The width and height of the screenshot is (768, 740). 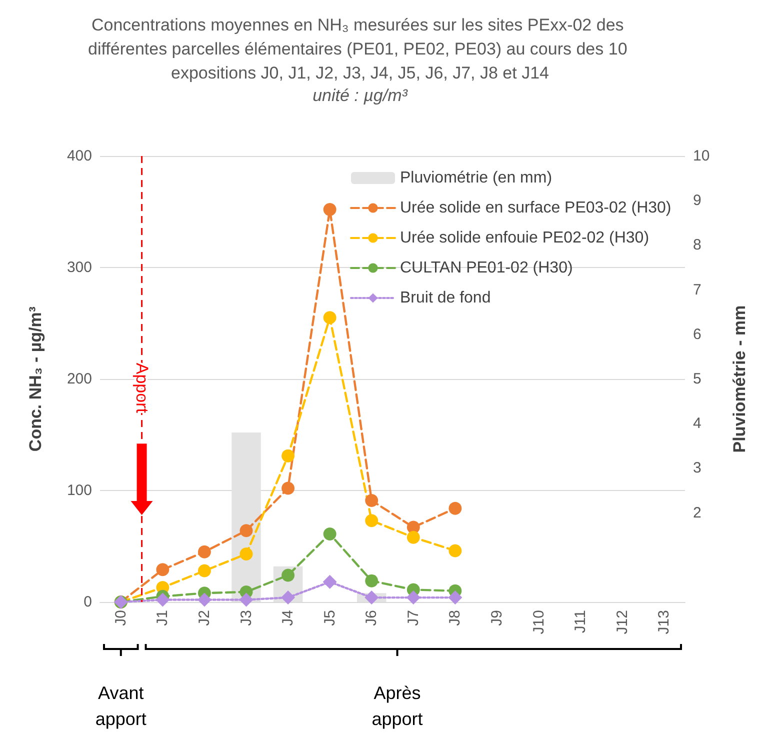 What do you see at coordinates (525, 238) in the screenshot?
I see `legend-label: Urée solide enfouie PE02-02 (H30)` at bounding box center [525, 238].